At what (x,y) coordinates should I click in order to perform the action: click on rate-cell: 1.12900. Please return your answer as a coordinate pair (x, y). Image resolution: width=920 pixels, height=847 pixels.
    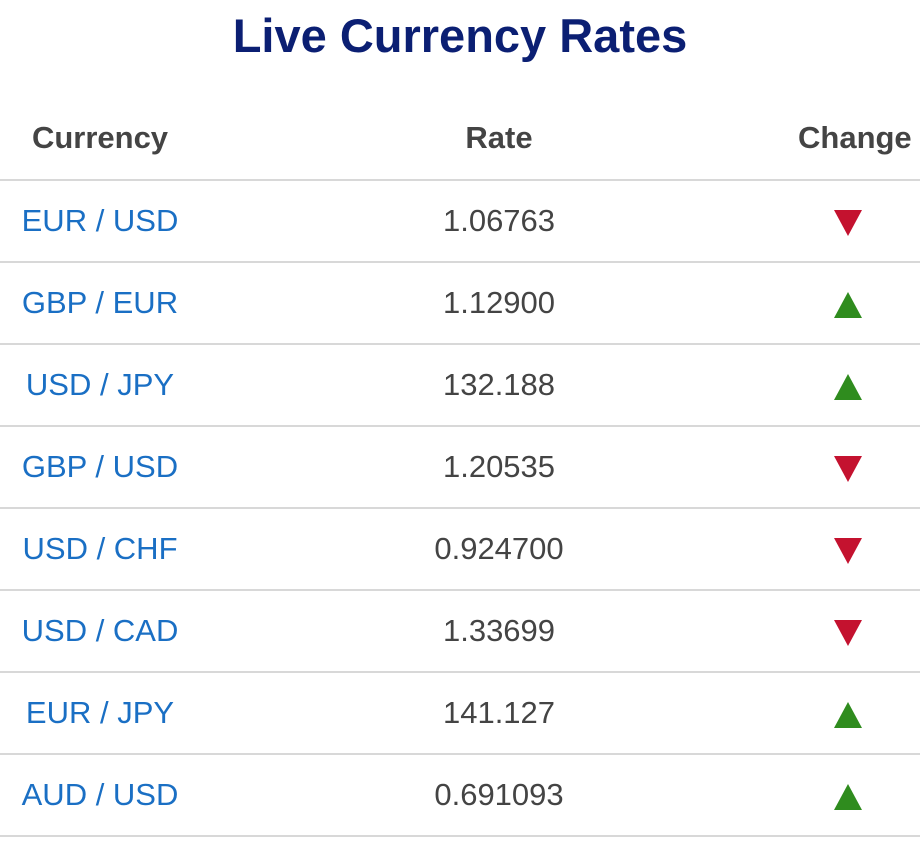
    Looking at the image, I should click on (499, 303).